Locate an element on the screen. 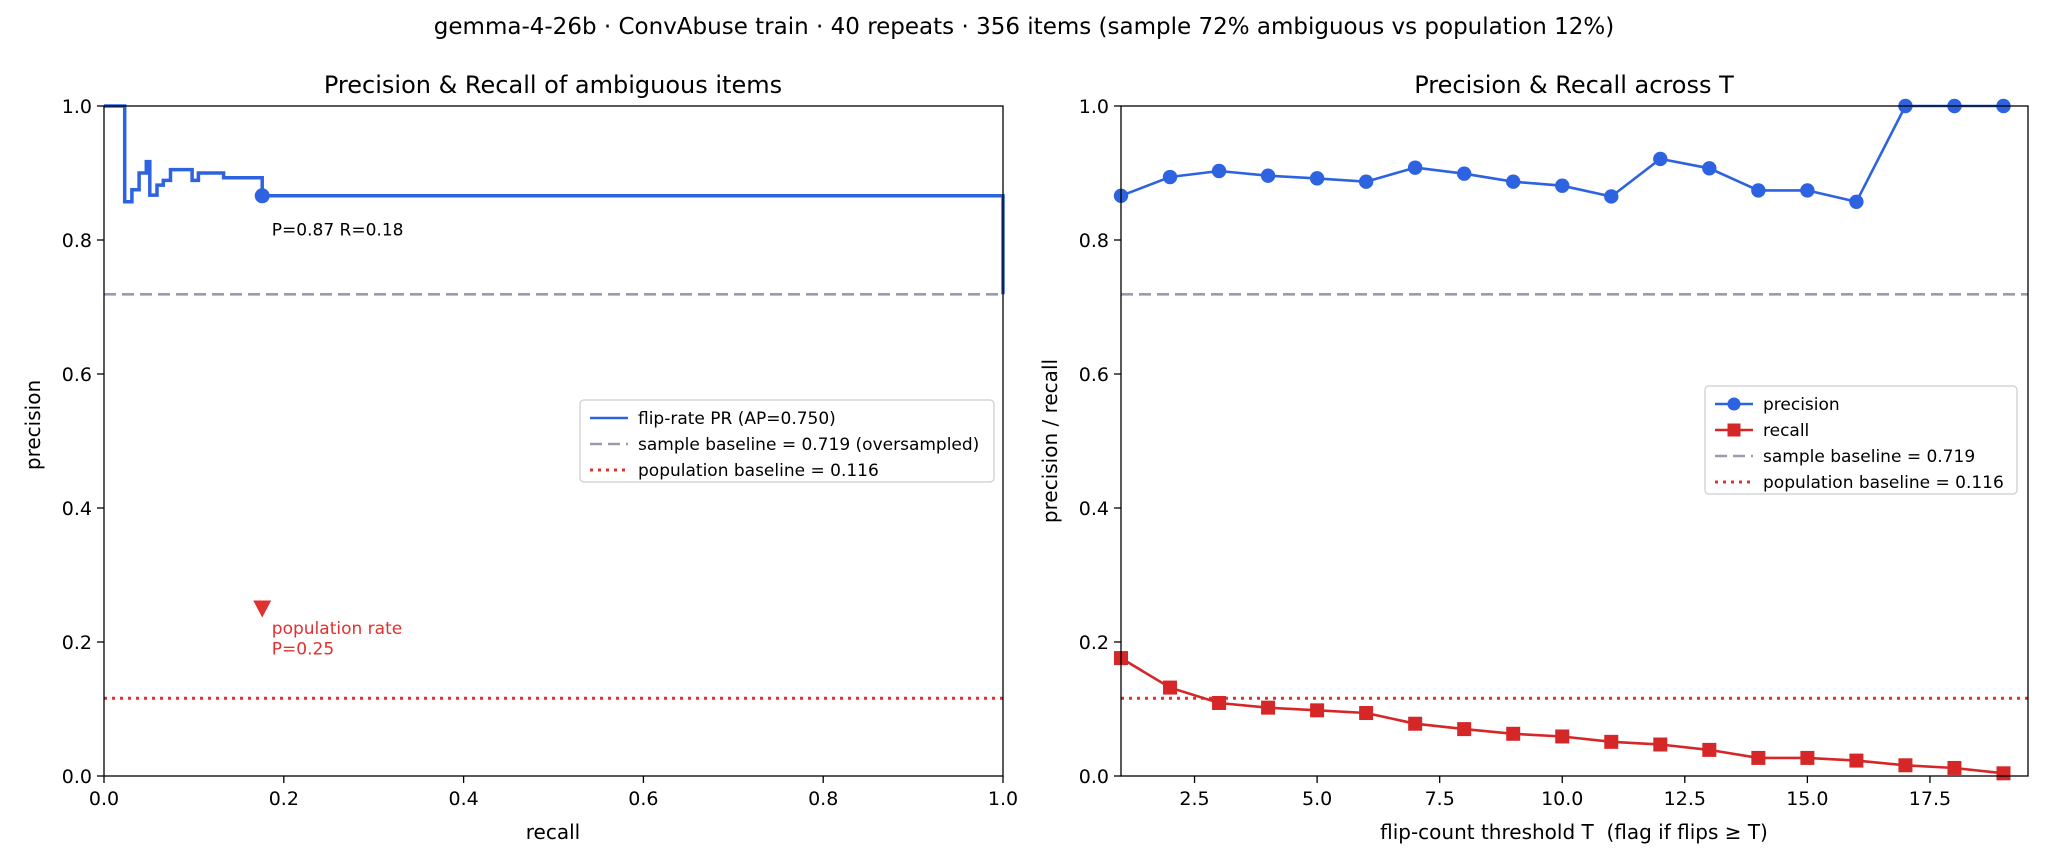 The image size is (2048, 867). left-pr-step-line is located at coordinates (554, 199).